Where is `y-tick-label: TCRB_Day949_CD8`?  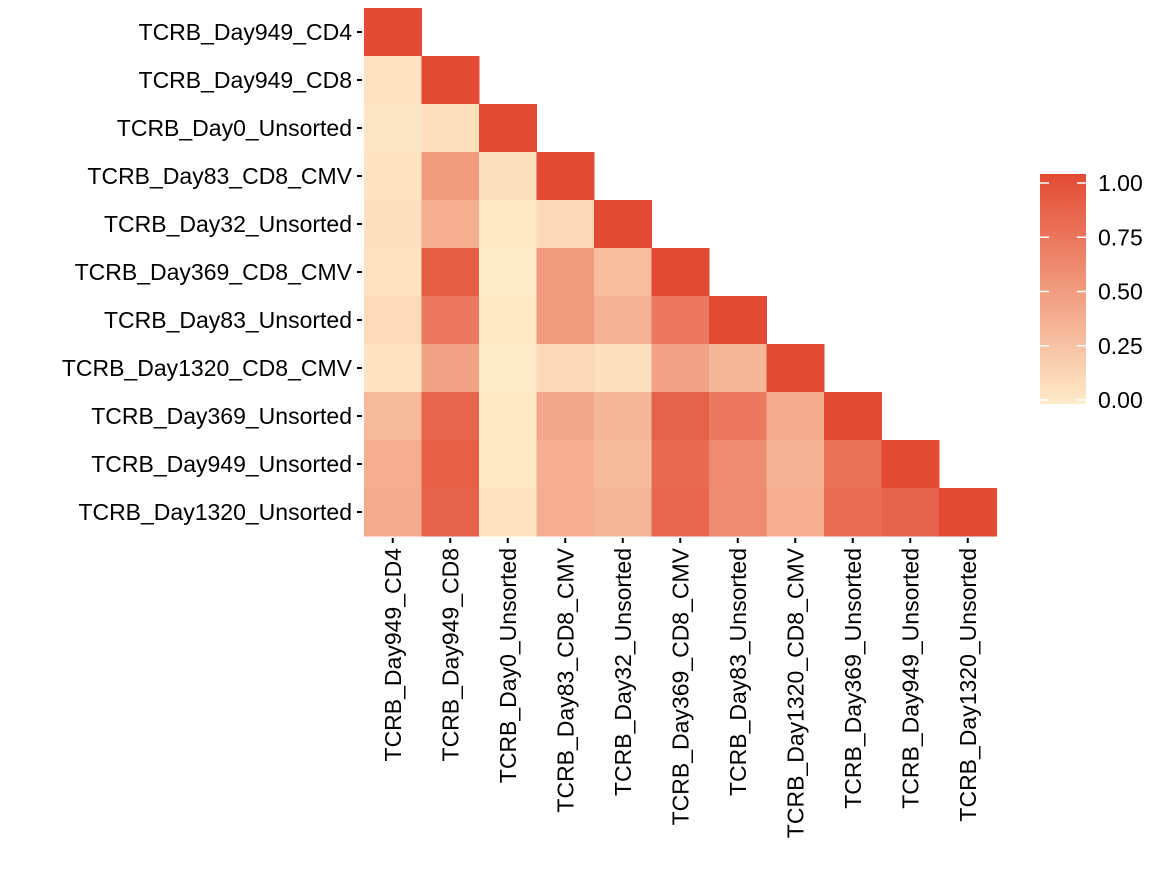 y-tick-label: TCRB_Day949_CD8 is located at coordinates (245, 80).